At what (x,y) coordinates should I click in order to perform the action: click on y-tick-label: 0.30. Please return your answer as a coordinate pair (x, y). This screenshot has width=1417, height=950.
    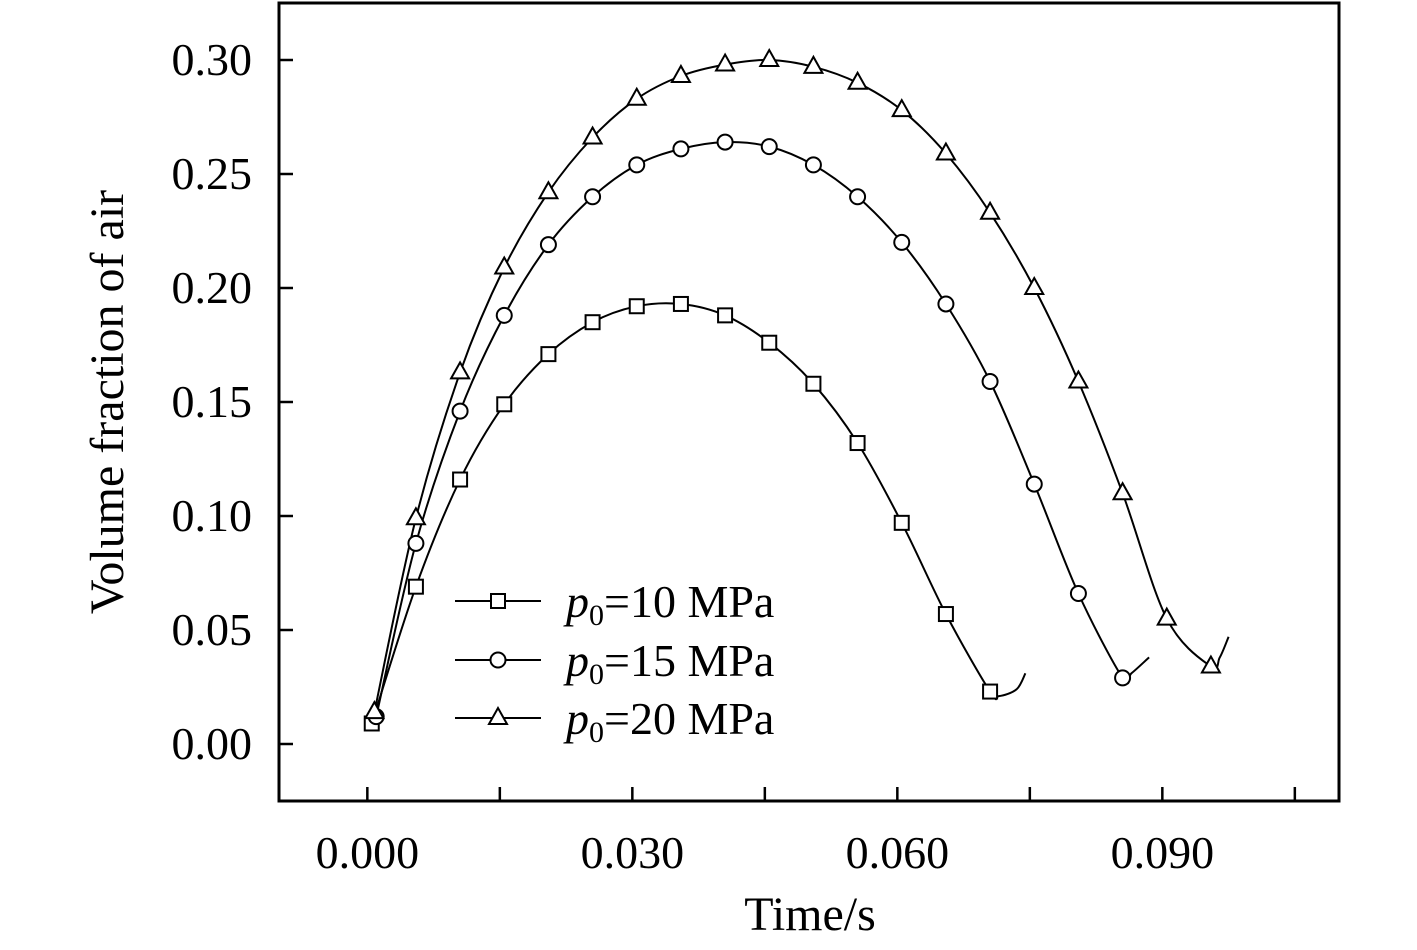
    Looking at the image, I should click on (212, 59).